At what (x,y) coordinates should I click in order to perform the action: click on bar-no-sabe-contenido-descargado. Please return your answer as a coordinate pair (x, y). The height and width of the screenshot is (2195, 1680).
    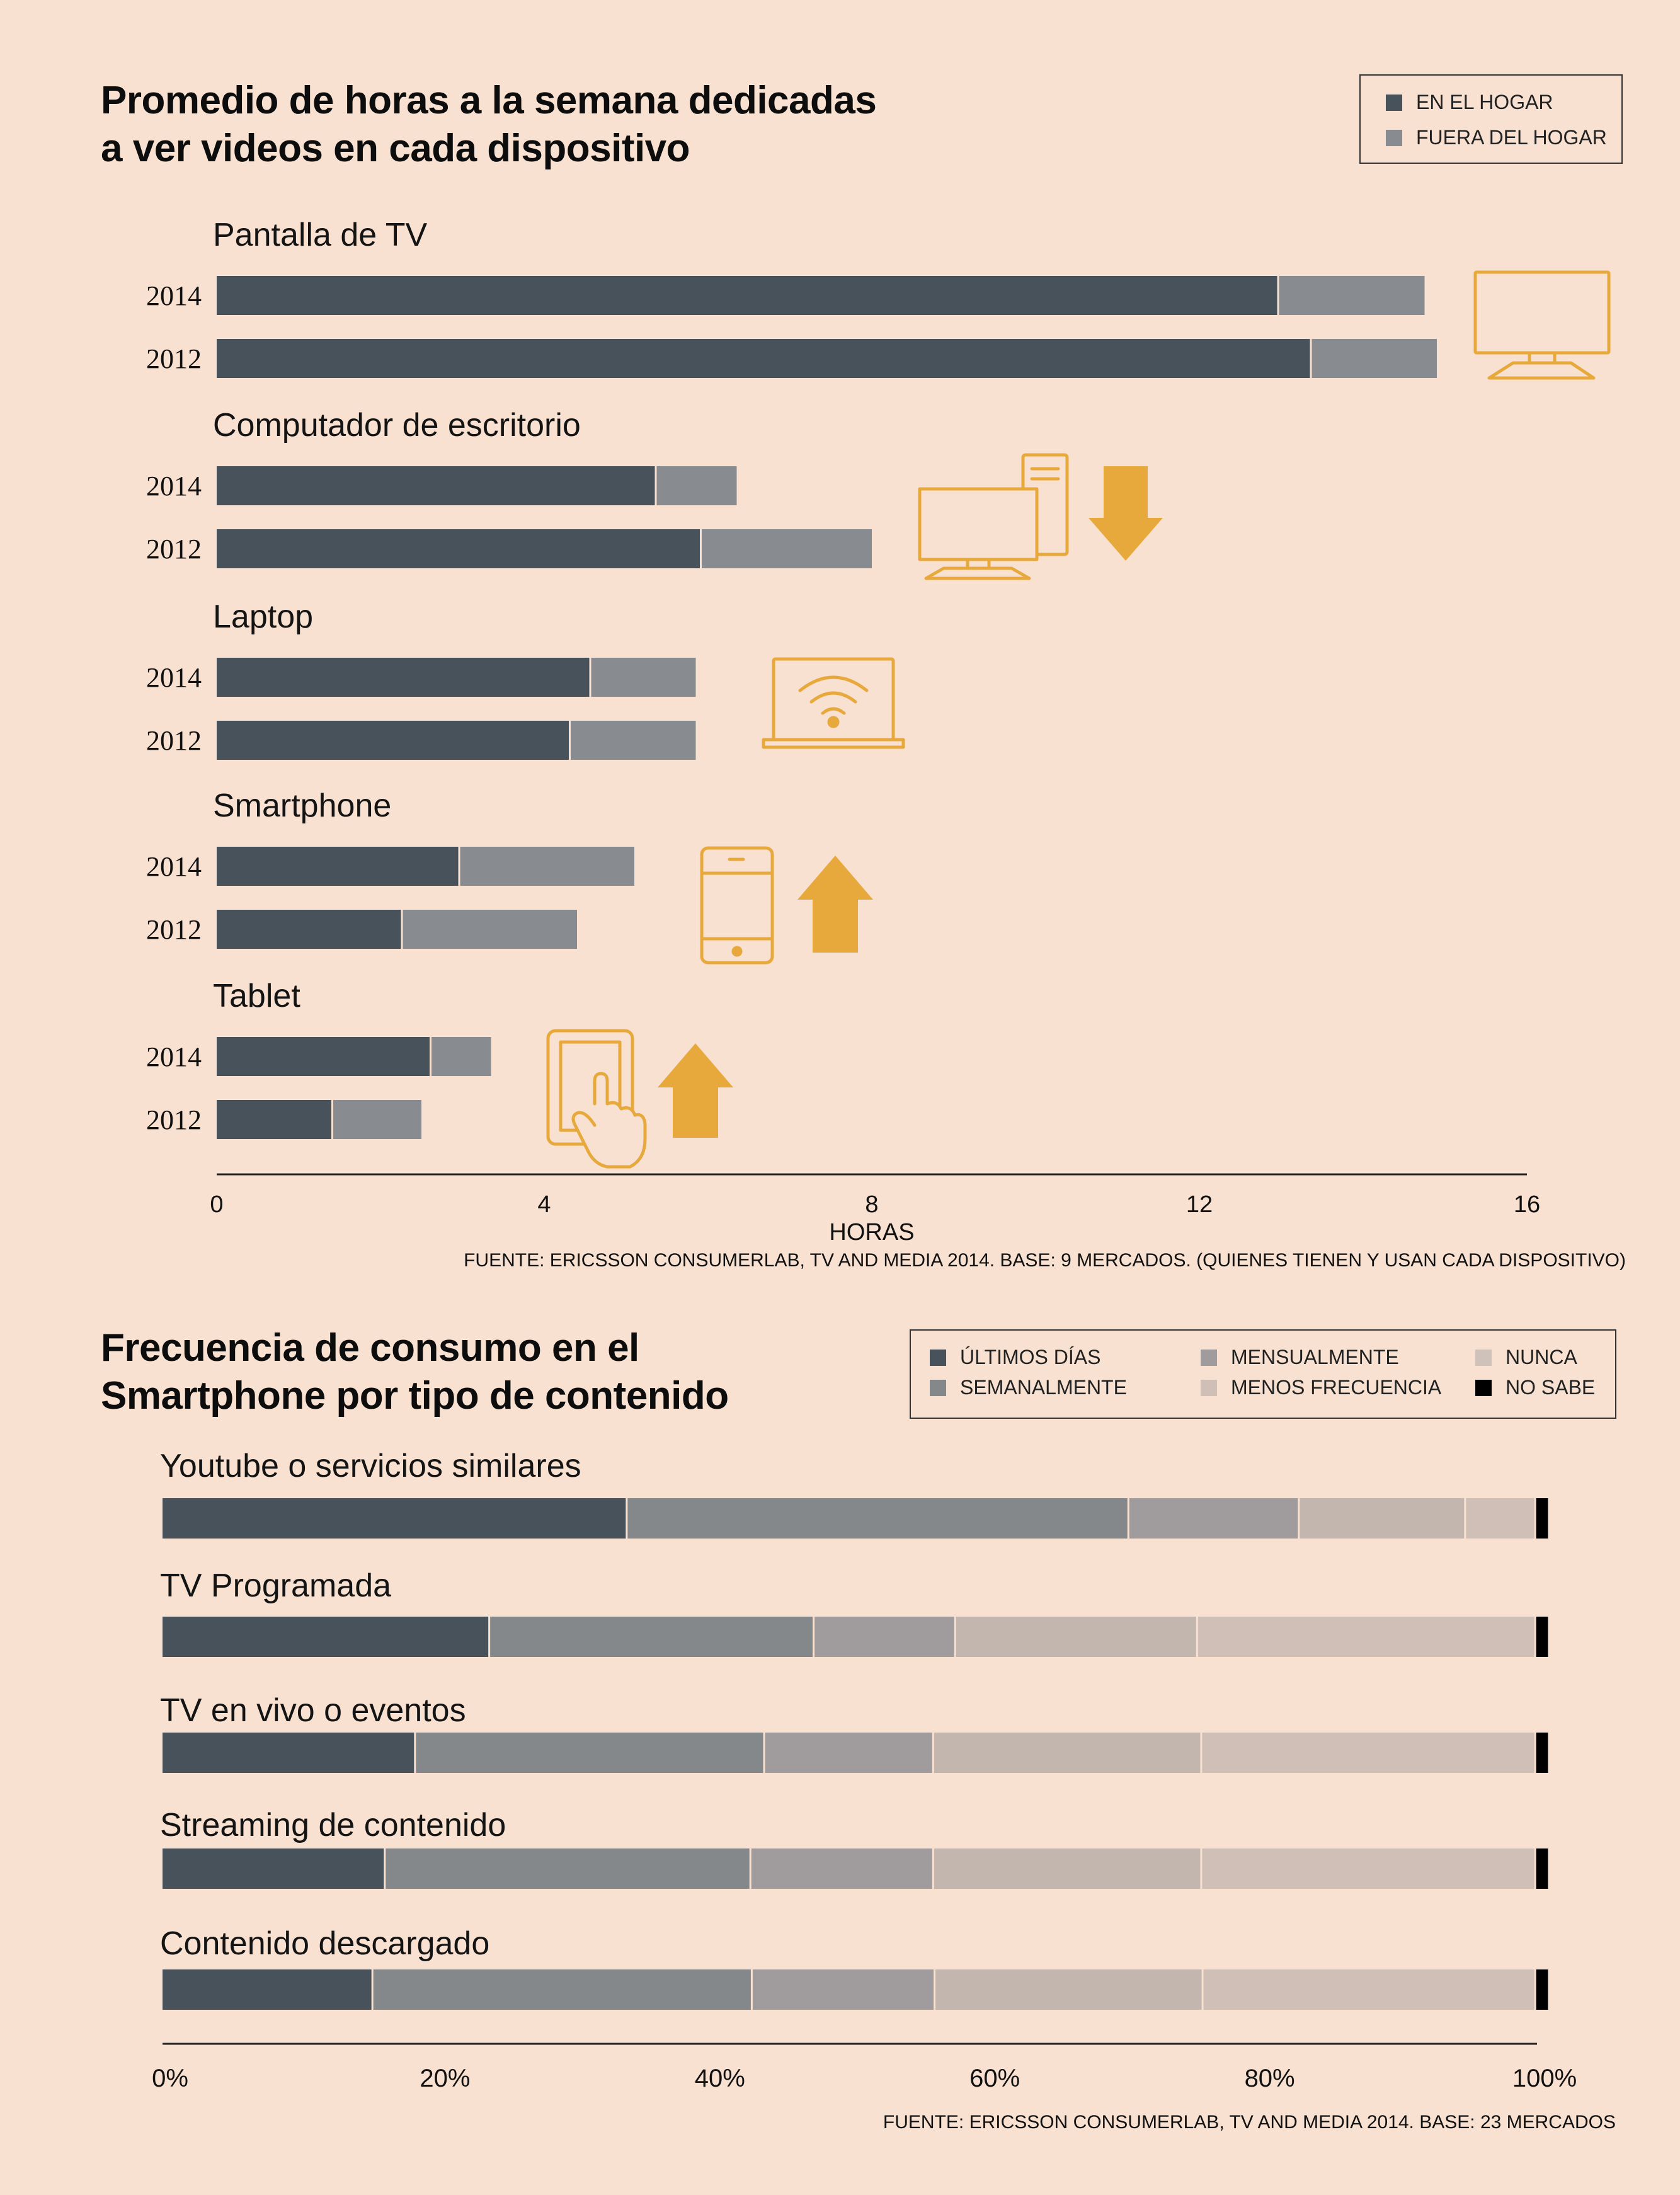
    Looking at the image, I should click on (1542, 1990).